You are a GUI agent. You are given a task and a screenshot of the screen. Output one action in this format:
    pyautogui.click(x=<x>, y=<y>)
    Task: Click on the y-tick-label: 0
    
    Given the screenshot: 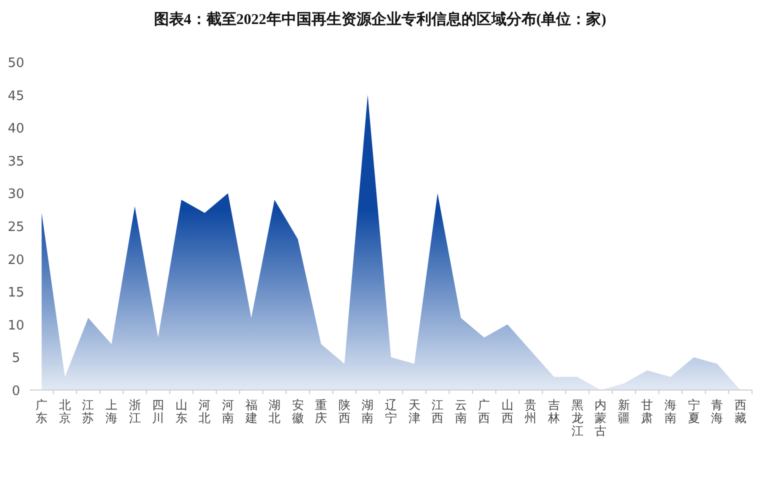 What is the action you would take?
    pyautogui.click(x=16, y=391)
    